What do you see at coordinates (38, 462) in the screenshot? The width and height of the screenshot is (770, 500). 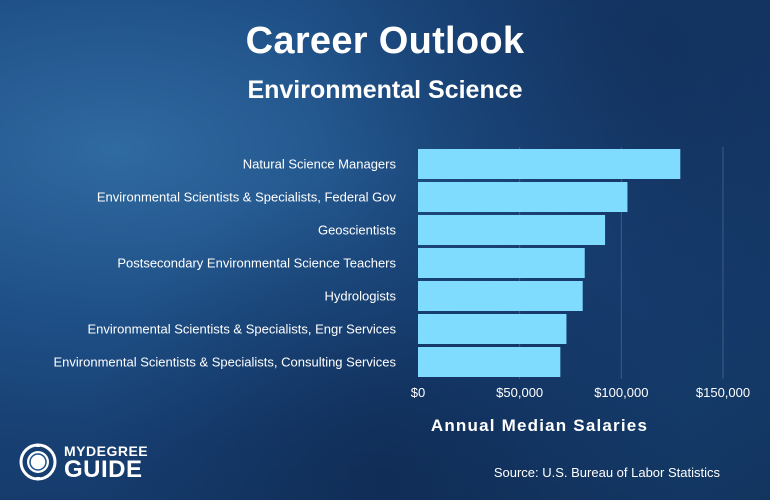 I see `compass-logo-icon` at bounding box center [38, 462].